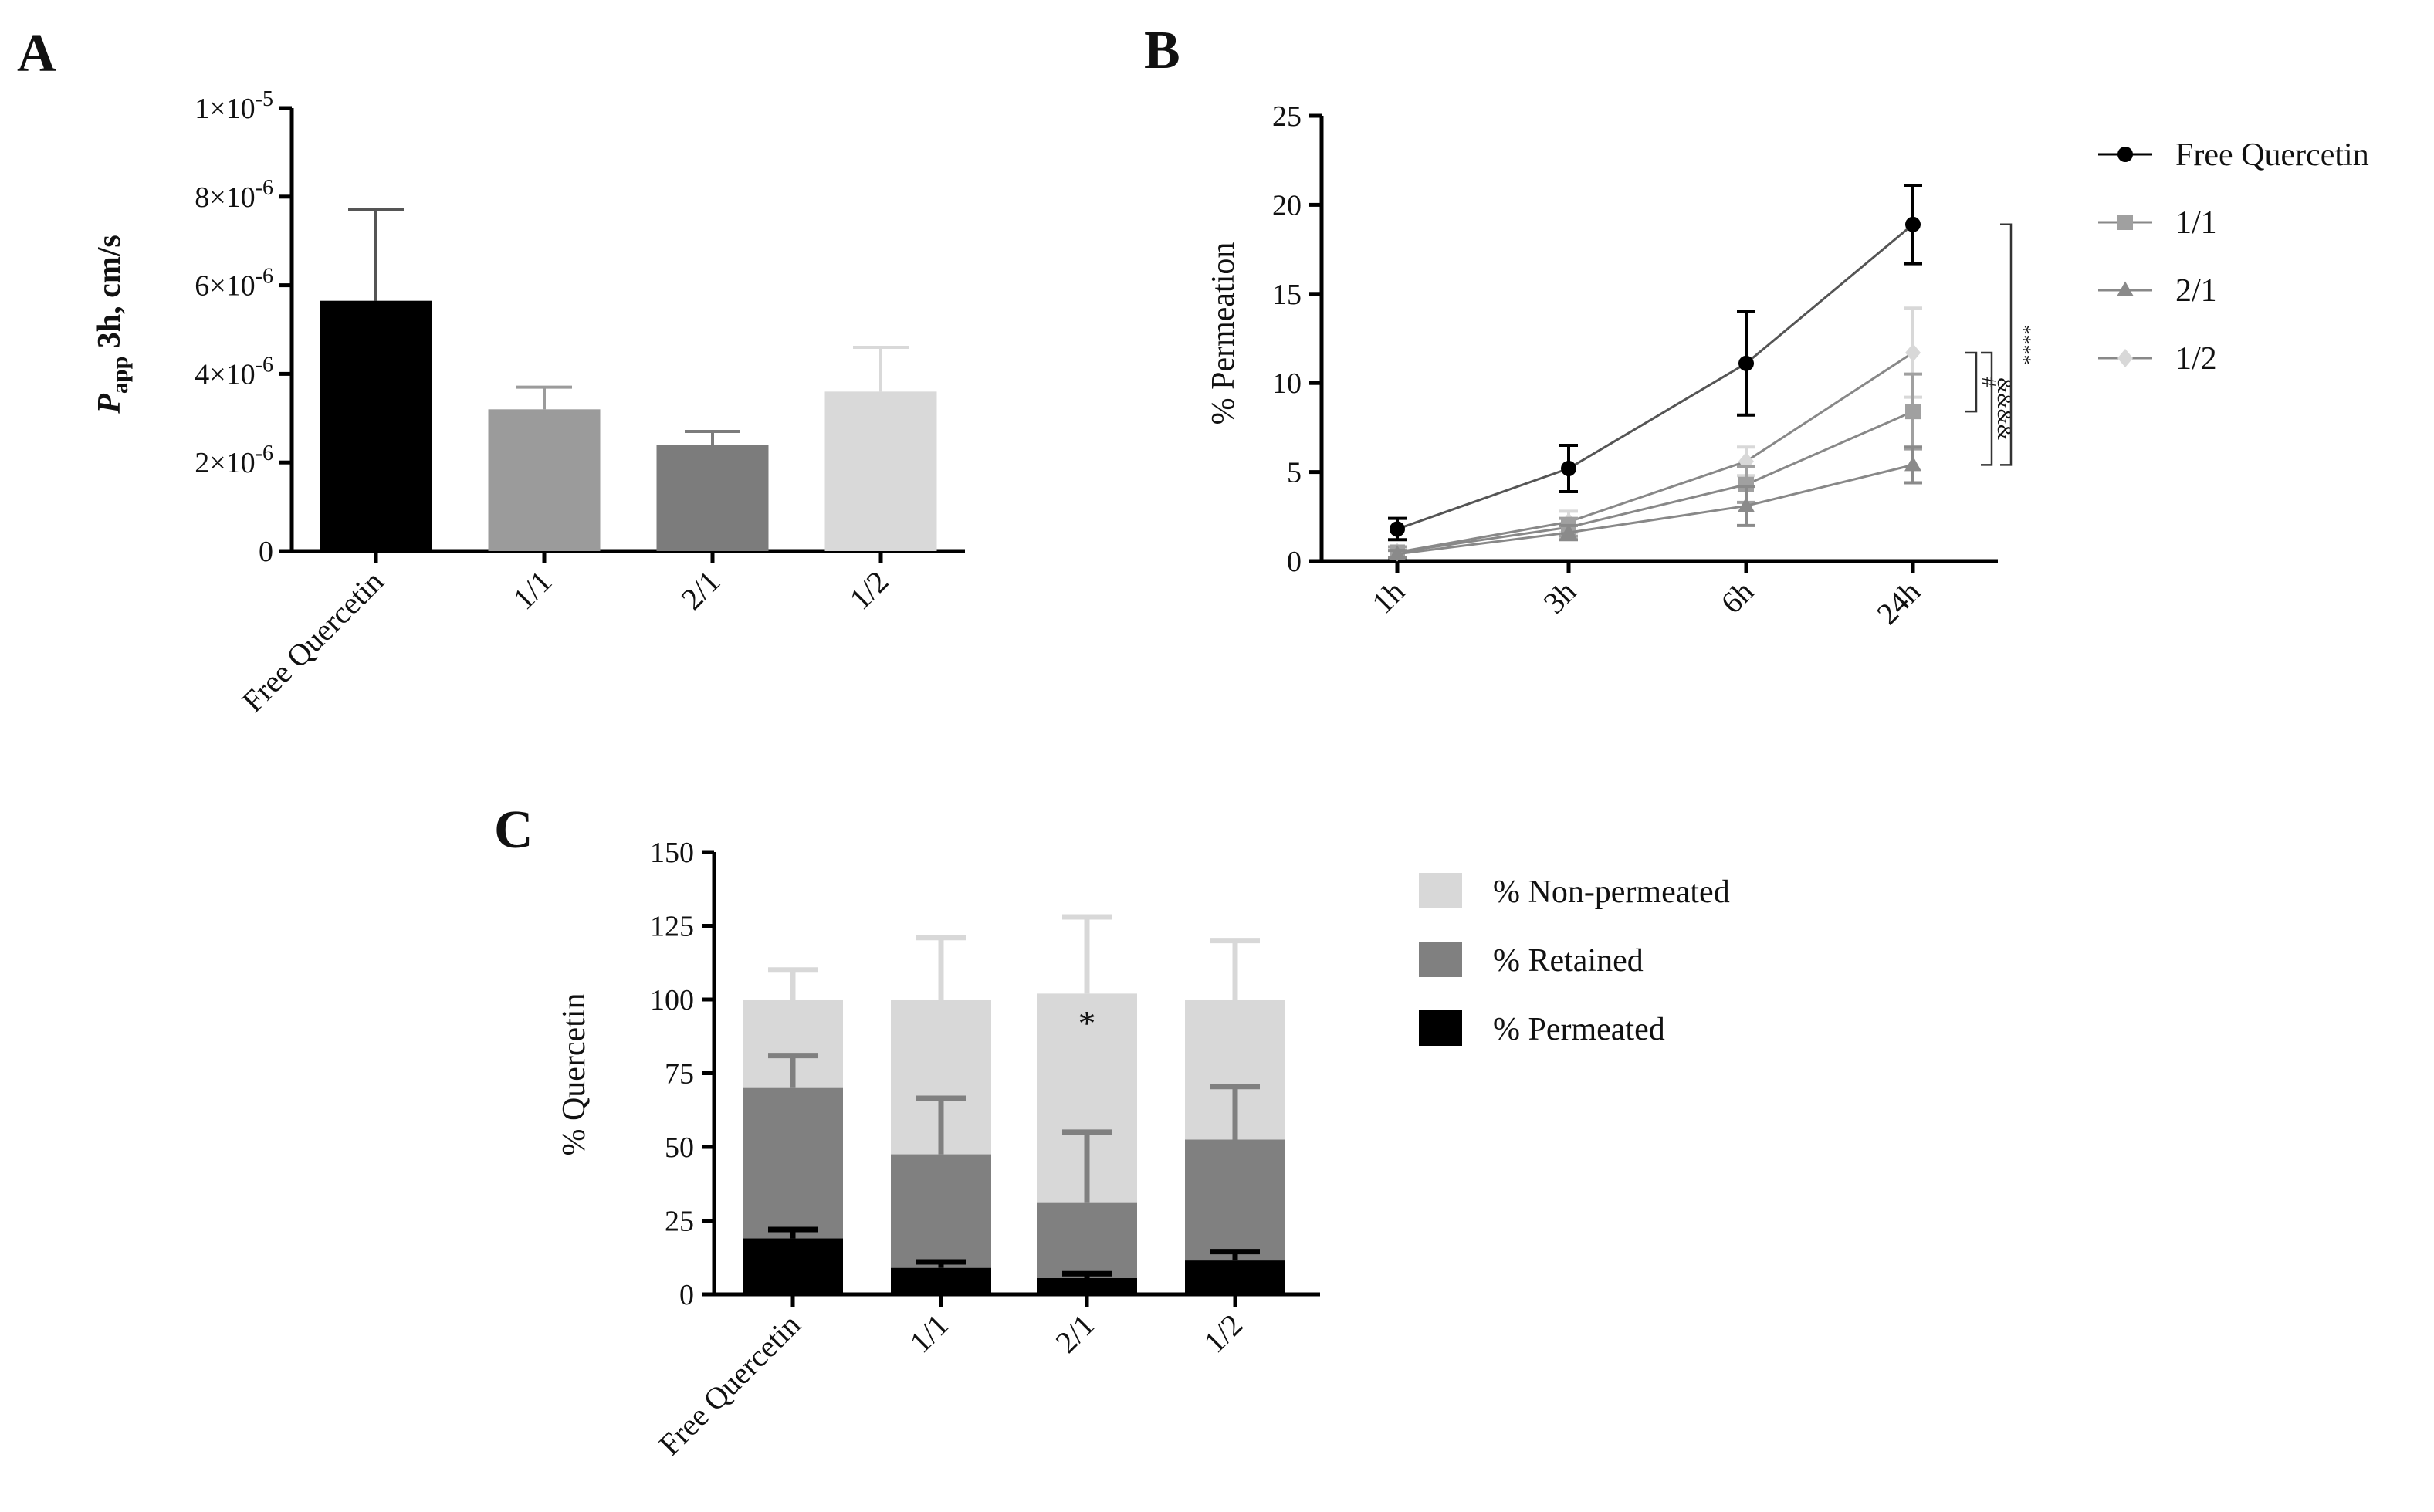  I want to click on chart-c-x-tick-label: Free Quercetin, so click(729, 1385).